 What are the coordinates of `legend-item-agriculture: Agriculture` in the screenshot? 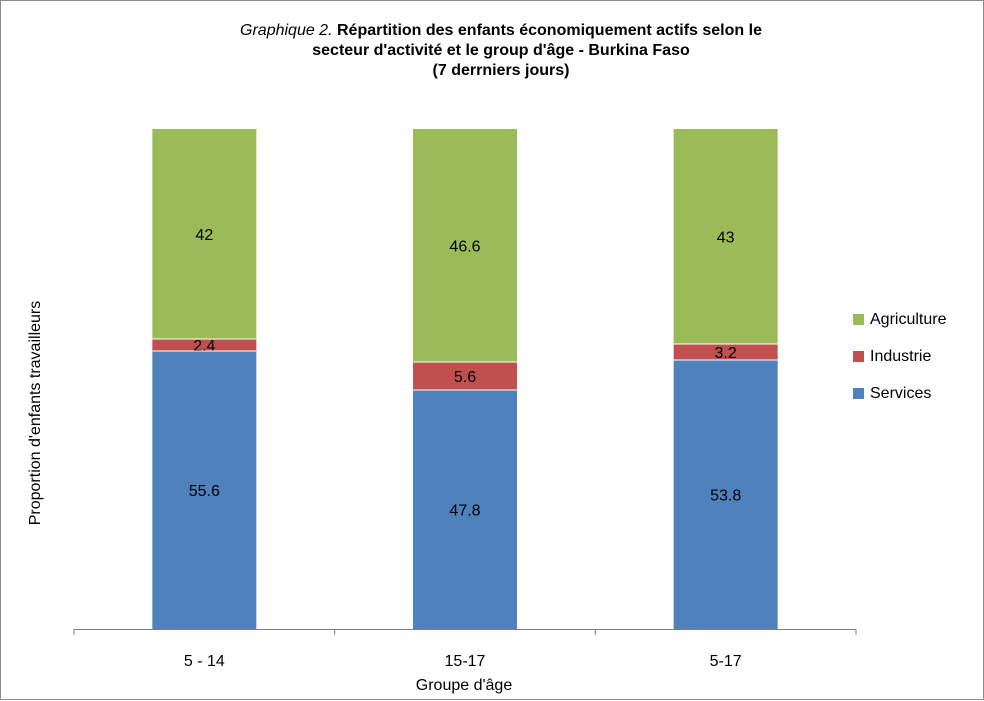 It's located at (899, 319).